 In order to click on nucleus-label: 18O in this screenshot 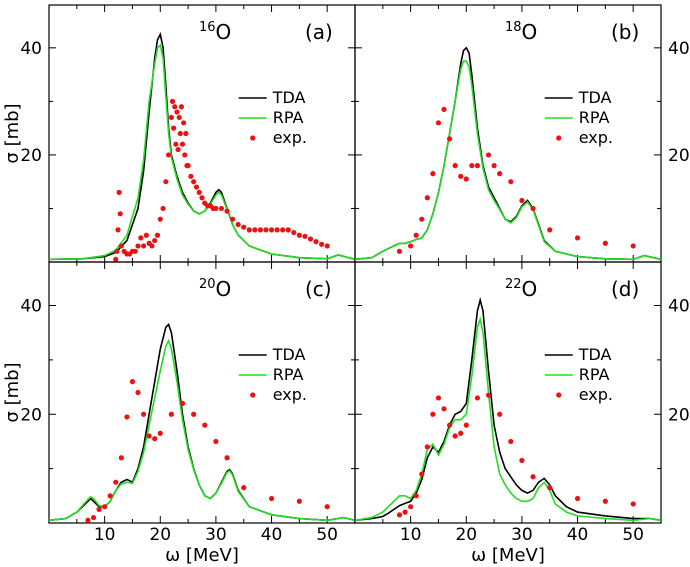, I will do `click(521, 32)`.